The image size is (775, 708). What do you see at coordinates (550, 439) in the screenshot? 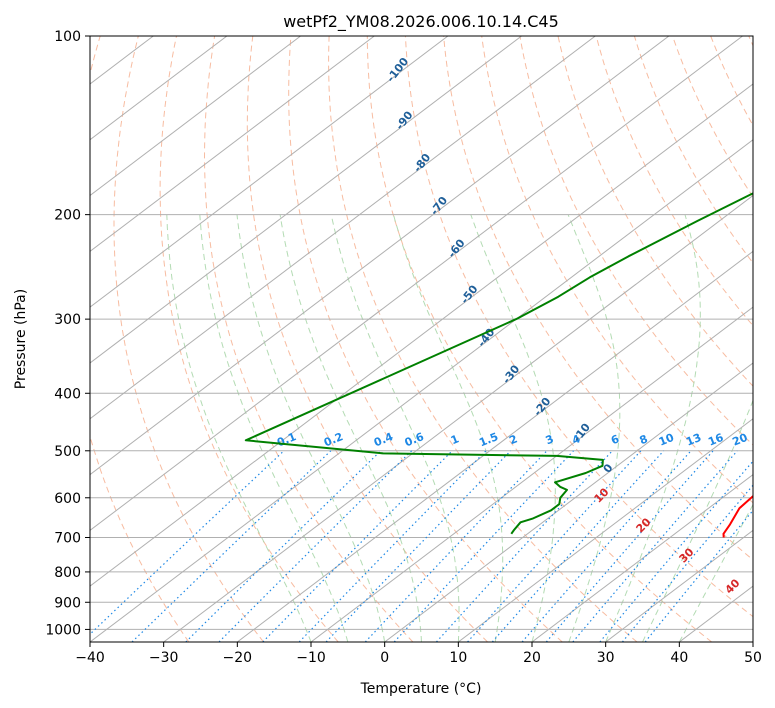
I see `mixing-ratio-label: 3` at bounding box center [550, 439].